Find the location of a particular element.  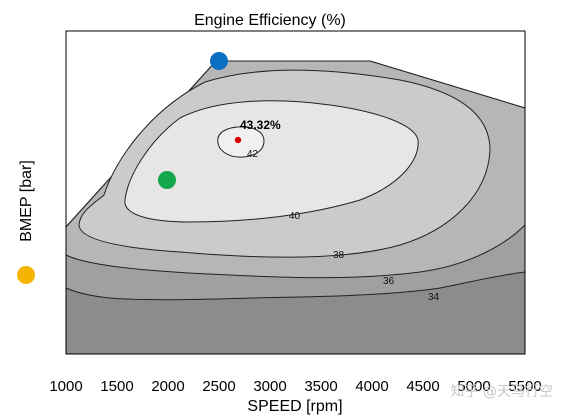

contour-label-40: 40 is located at coordinates (295, 216).